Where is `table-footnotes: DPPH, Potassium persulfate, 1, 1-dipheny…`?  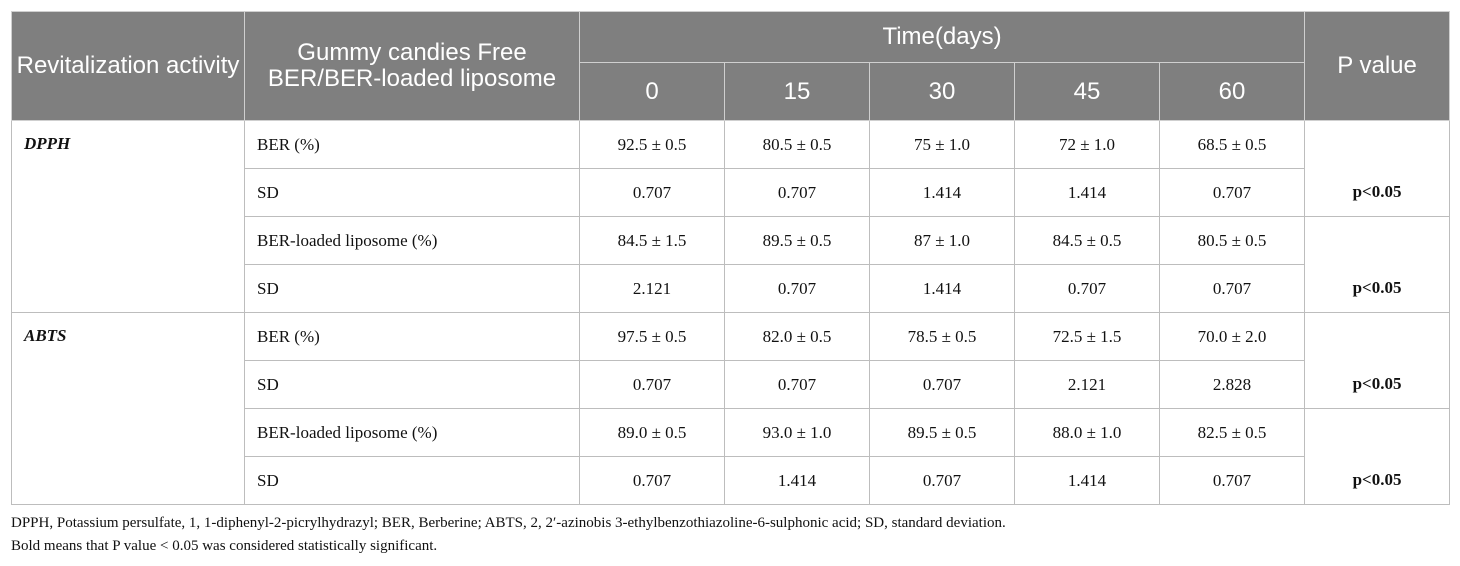 table-footnotes: DPPH, Potassium persulfate, 1, 1-dipheny… is located at coordinates (730, 535).